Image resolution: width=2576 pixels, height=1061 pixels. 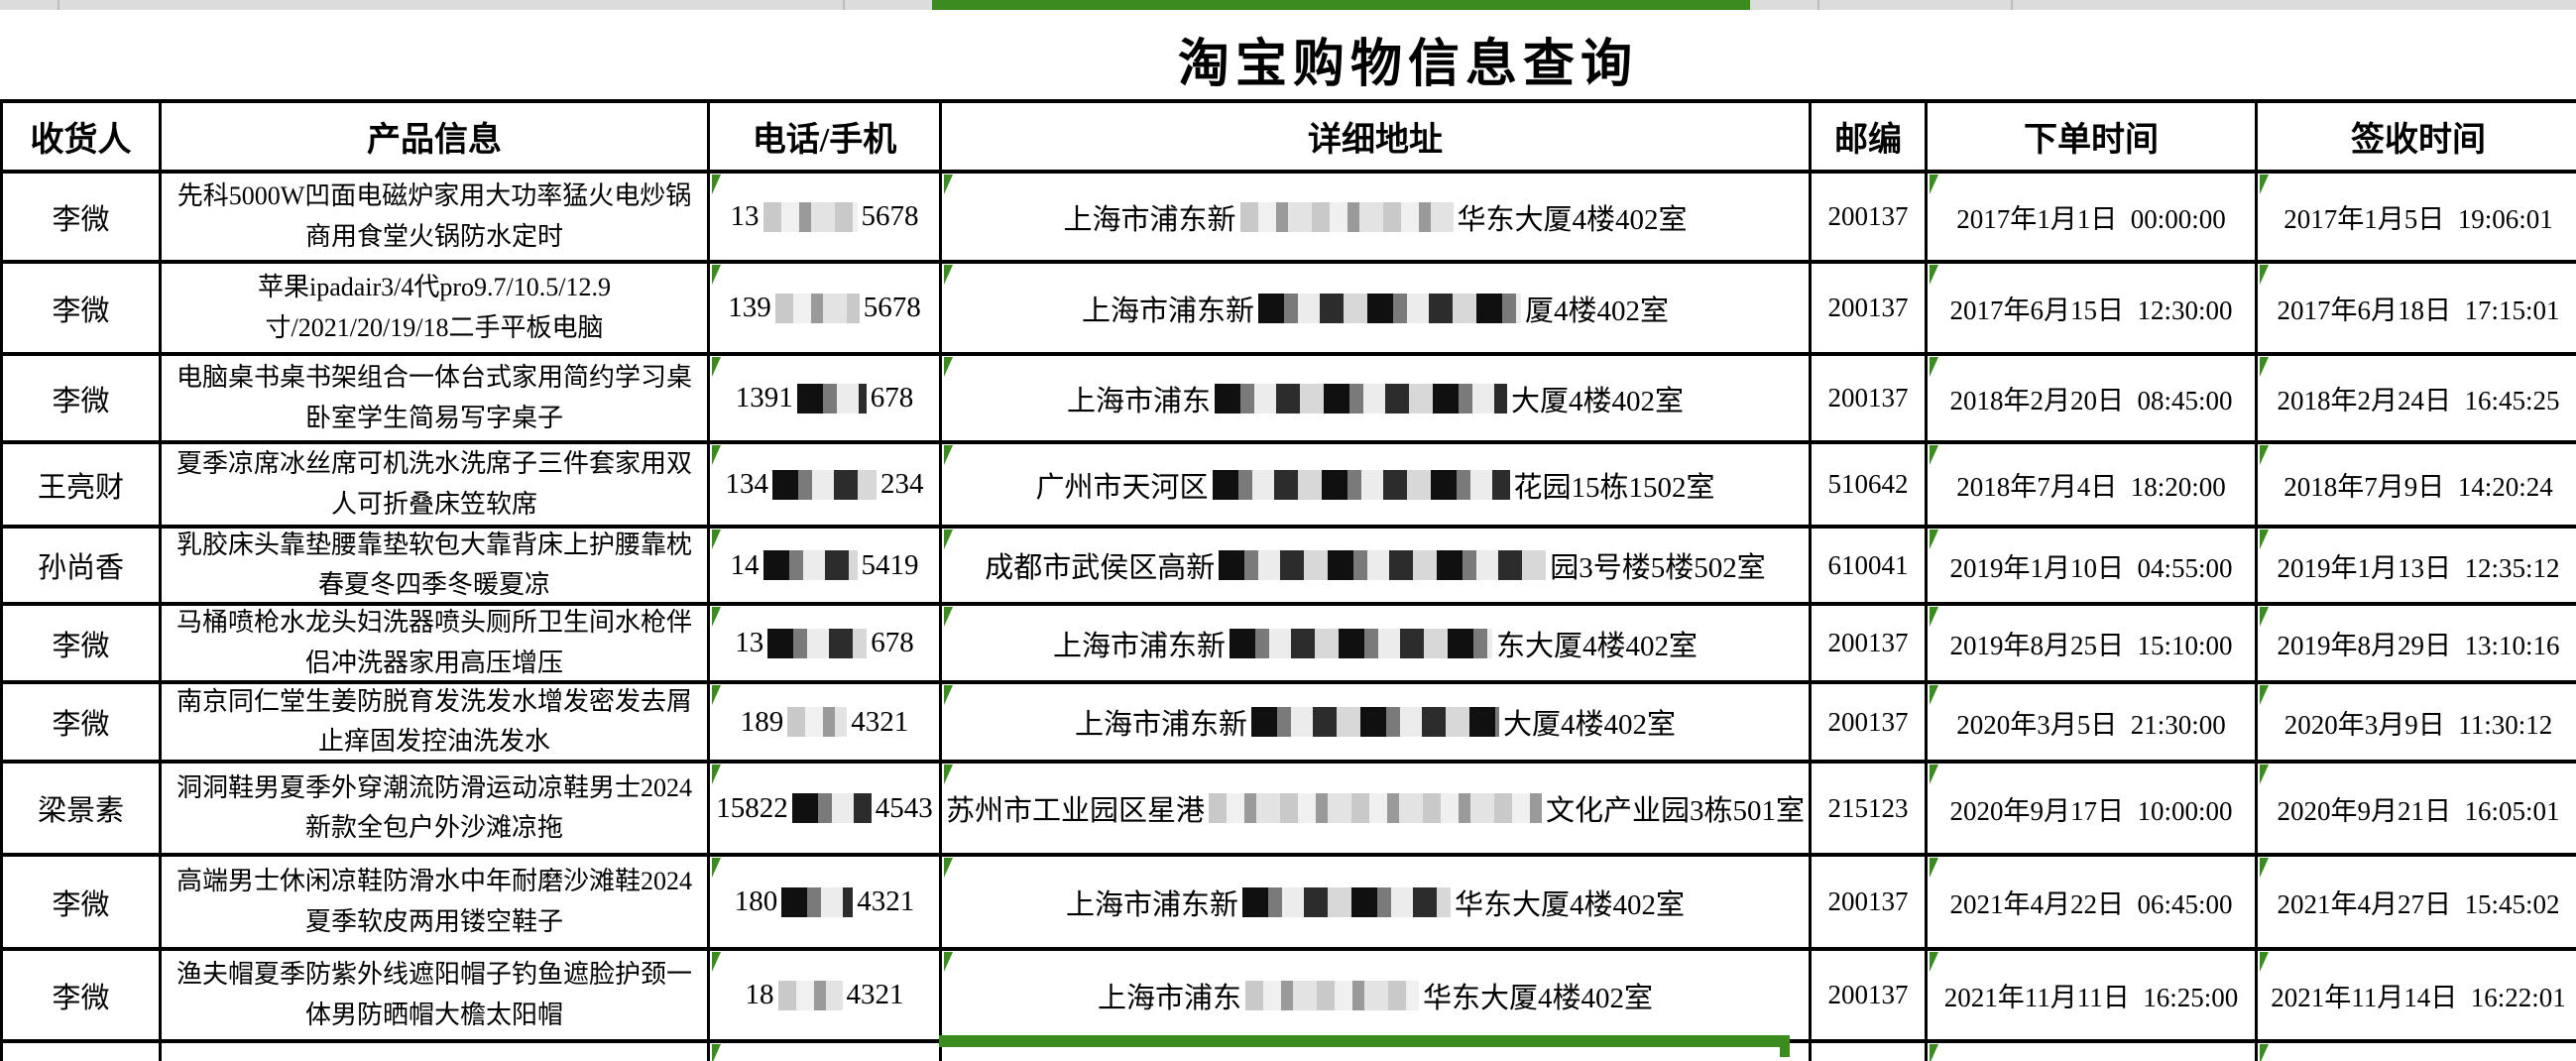 I want to click on recipient-cell: 梁景素, so click(x=82, y=811).